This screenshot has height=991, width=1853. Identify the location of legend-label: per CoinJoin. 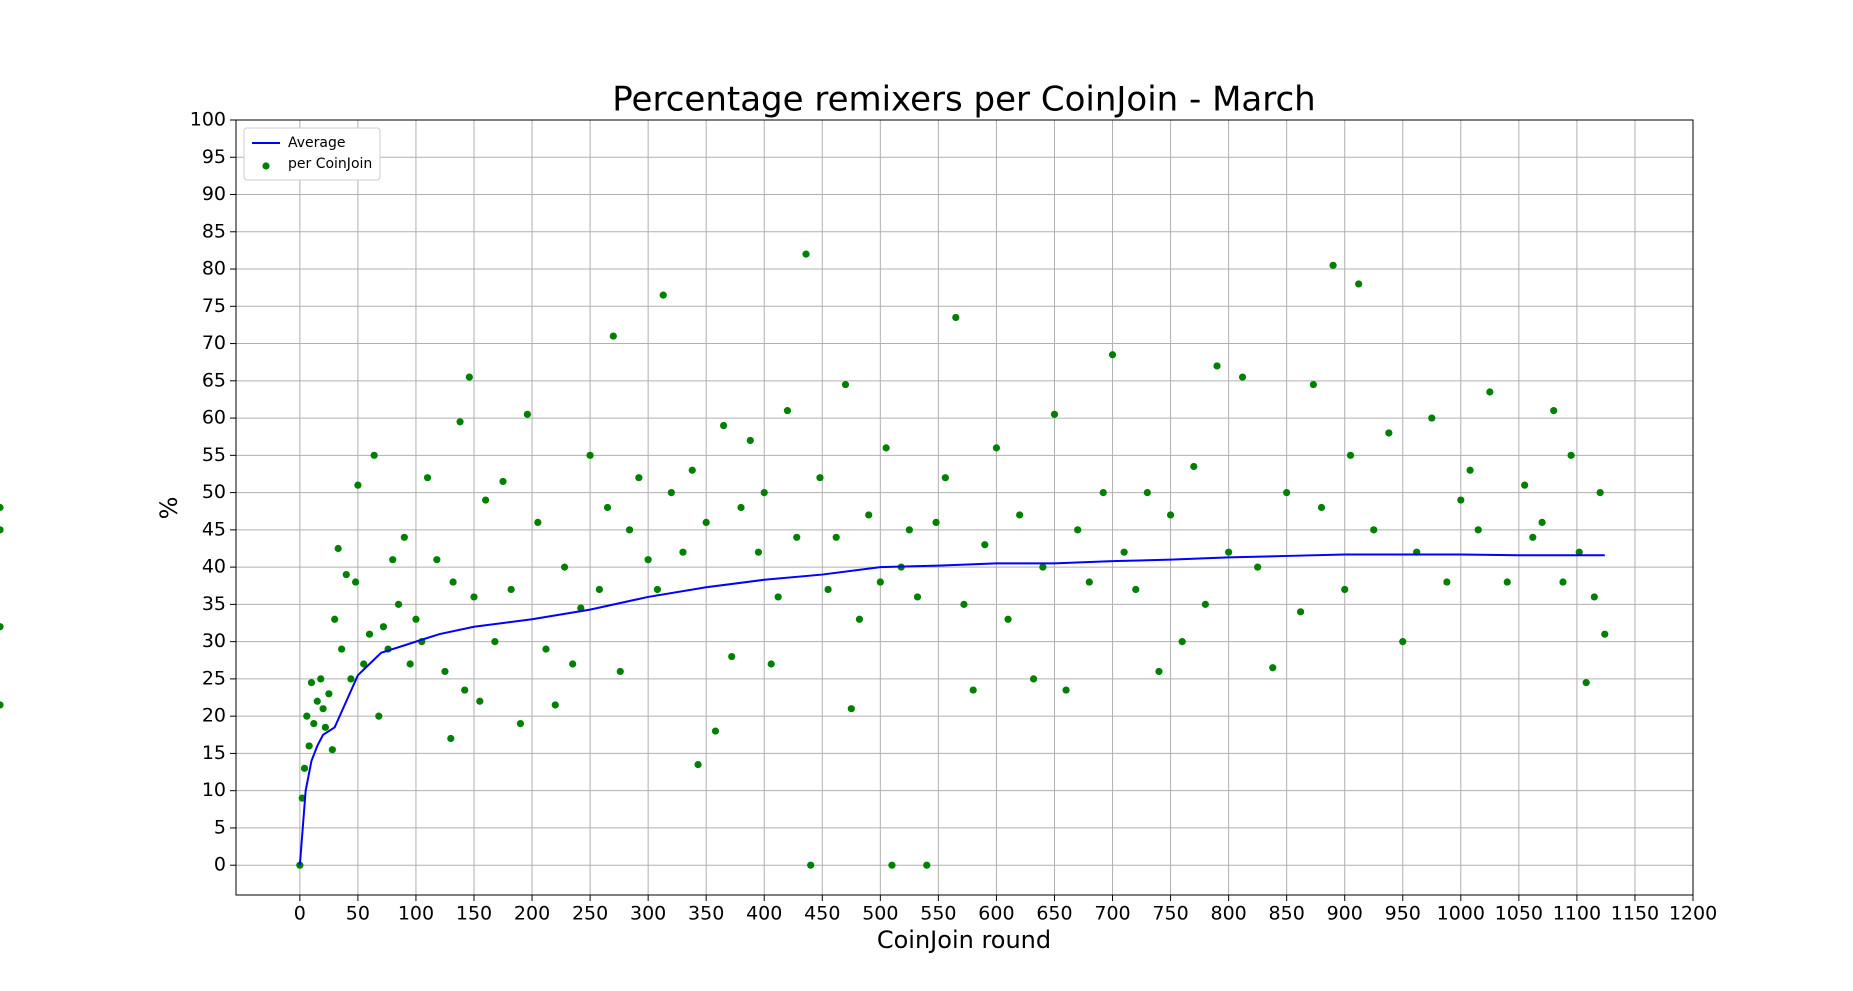
(330, 164).